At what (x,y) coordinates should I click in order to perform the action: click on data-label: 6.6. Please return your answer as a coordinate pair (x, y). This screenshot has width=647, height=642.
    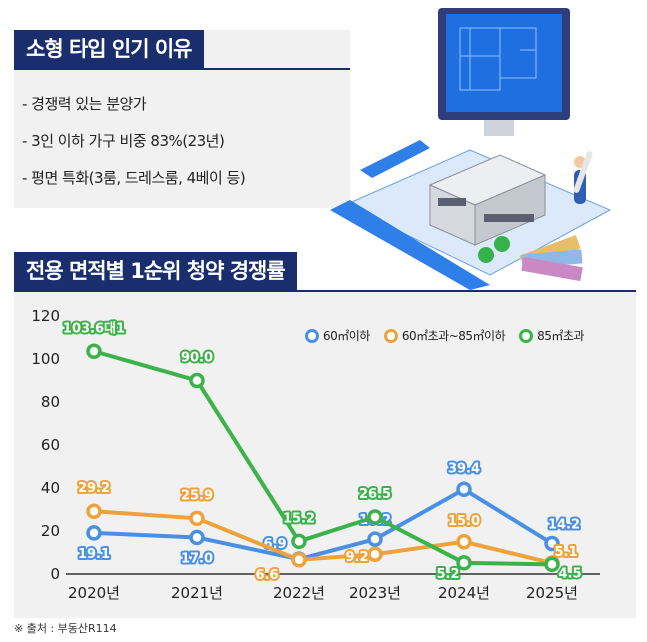
    Looking at the image, I should click on (266, 575).